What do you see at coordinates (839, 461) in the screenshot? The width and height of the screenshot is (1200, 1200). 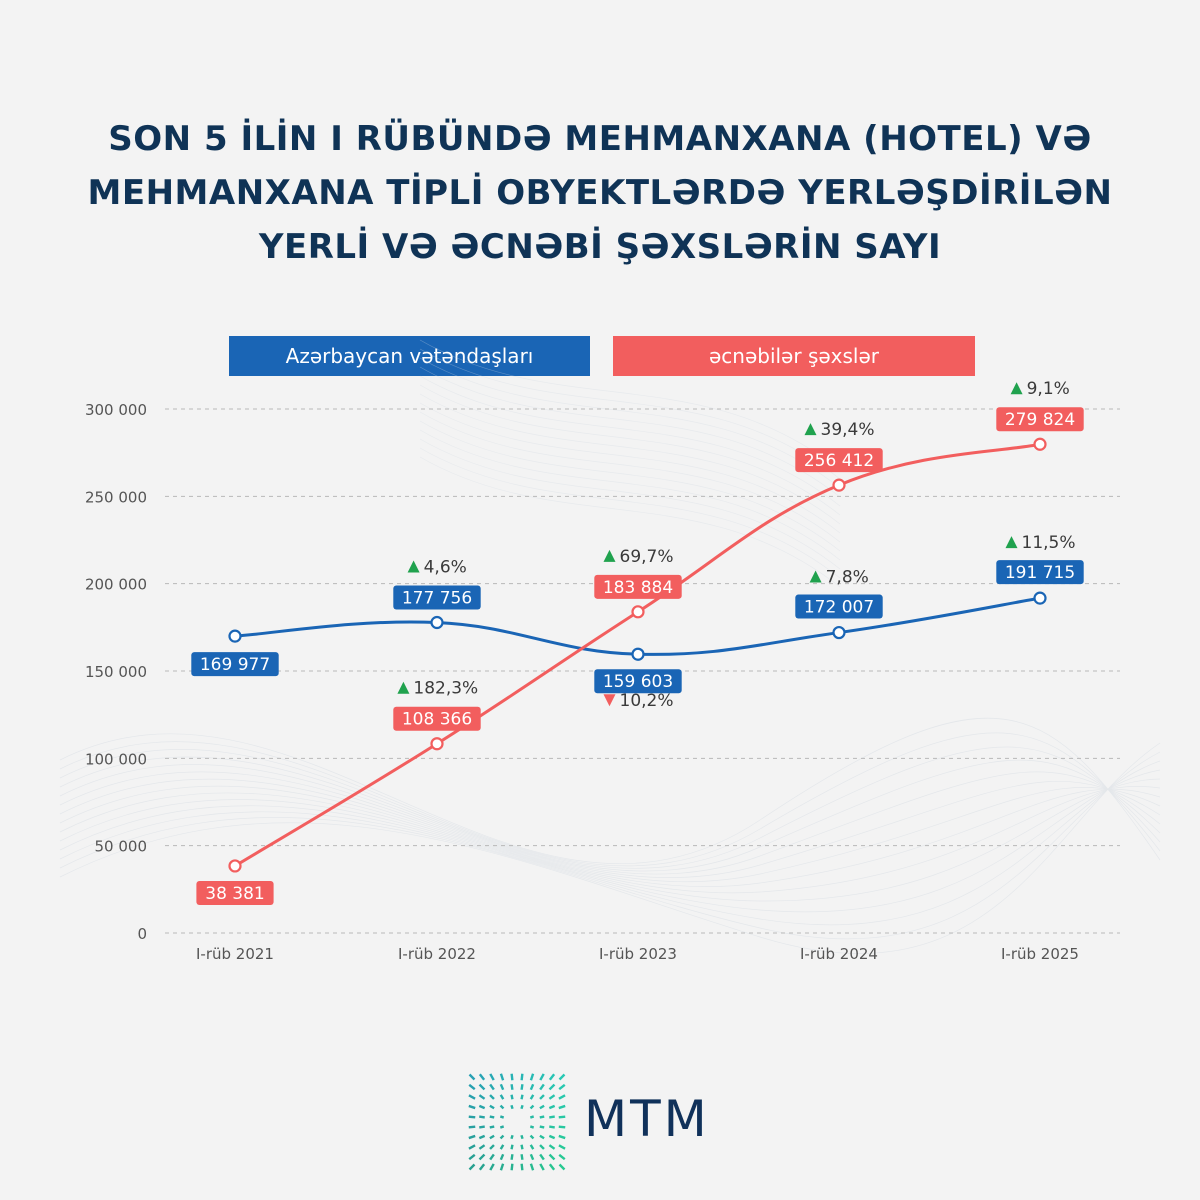 I see `value-label-foreigners: 256 412` at bounding box center [839, 461].